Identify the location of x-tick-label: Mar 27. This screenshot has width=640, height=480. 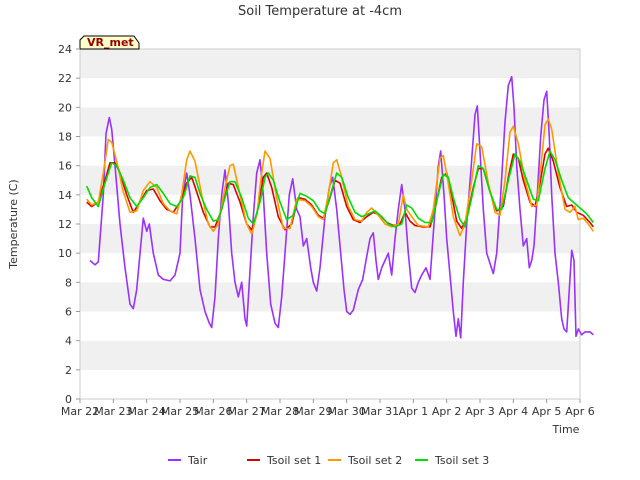
(247, 411).